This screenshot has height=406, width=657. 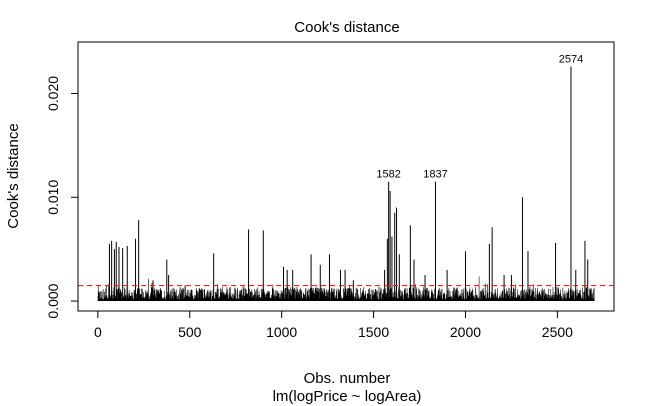 I want to click on x-axis-label: Obs. number, so click(x=347, y=378).